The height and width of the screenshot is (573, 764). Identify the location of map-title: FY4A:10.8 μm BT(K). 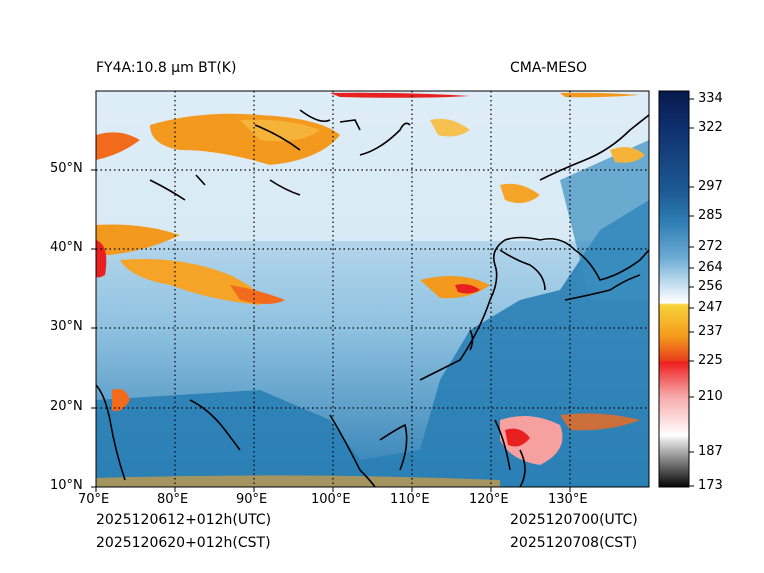
(166, 68).